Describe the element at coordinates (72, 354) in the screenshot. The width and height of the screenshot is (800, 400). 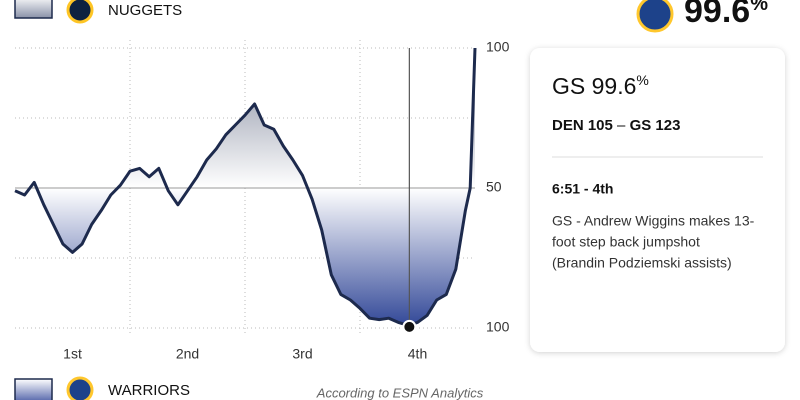
I see `x-tick-label: 1st` at that location.